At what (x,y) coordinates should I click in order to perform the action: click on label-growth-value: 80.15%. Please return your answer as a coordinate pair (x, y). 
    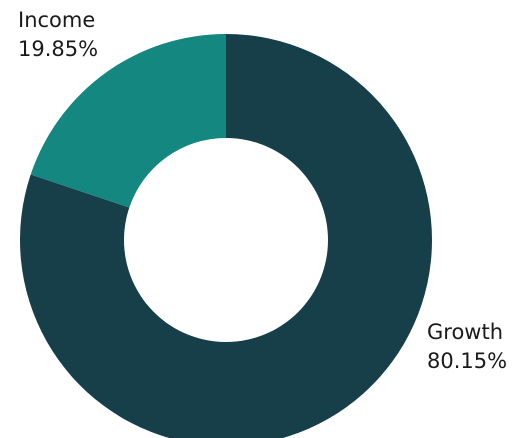
    Looking at the image, I should click on (467, 361).